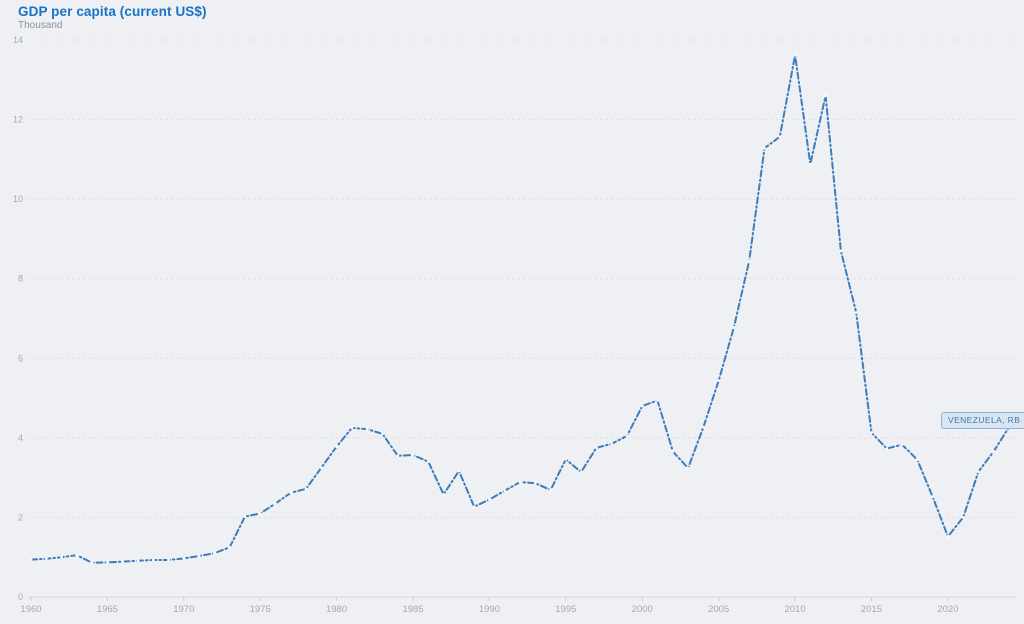 The image size is (1024, 624). I want to click on x-axis-label: 1980, so click(336, 609).